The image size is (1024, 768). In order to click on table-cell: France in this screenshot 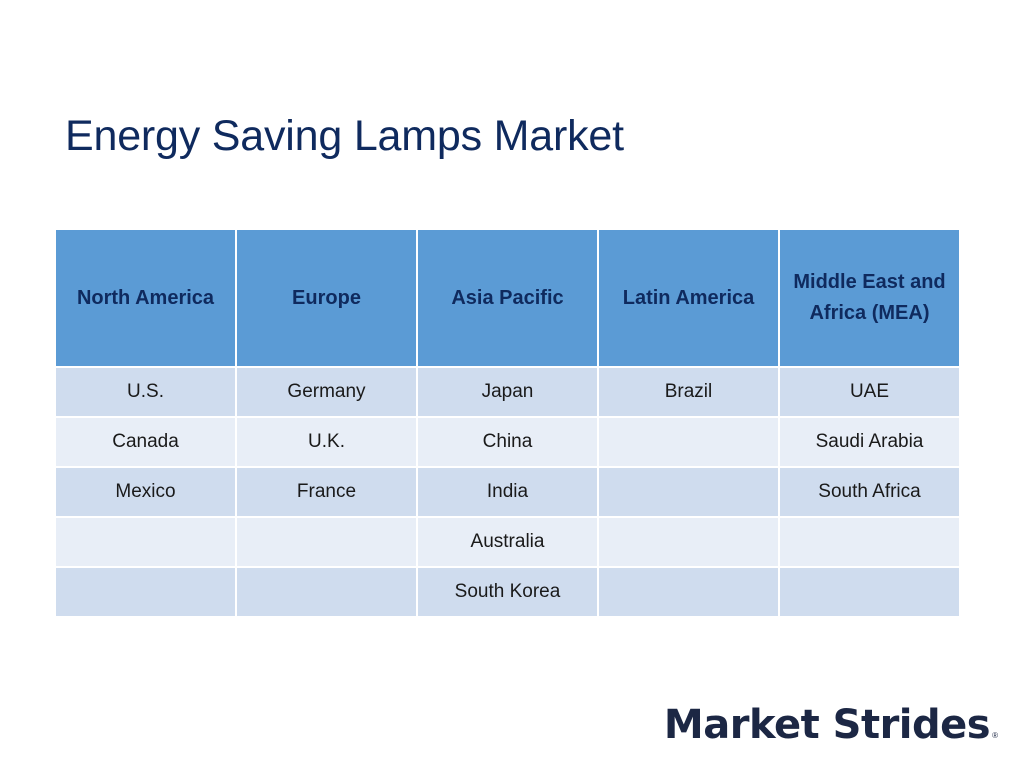, I will do `click(326, 492)`.